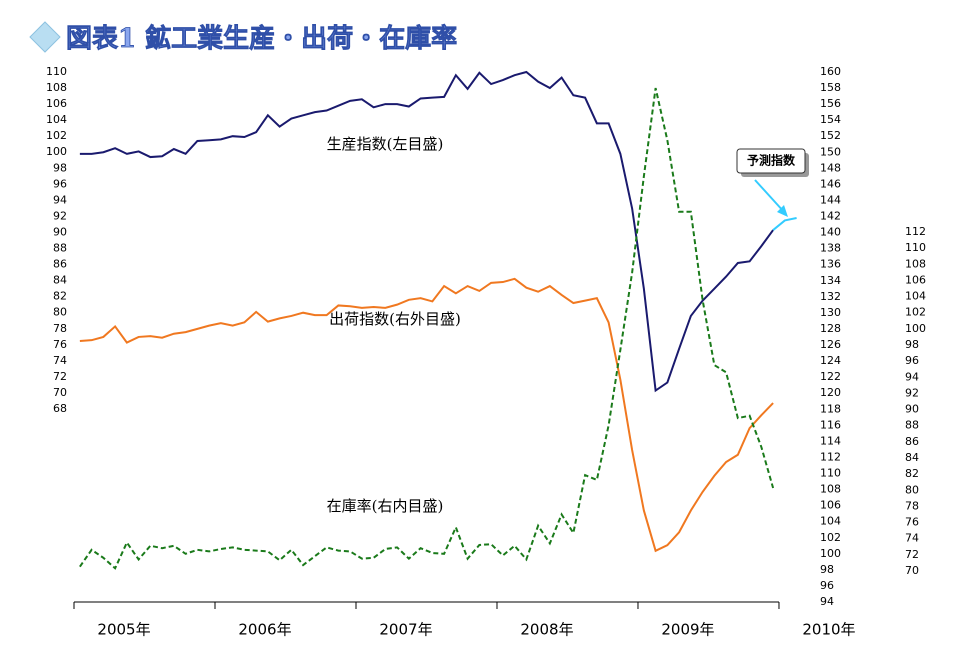  I want to click on y-tick-label: 124, so click(830, 360).